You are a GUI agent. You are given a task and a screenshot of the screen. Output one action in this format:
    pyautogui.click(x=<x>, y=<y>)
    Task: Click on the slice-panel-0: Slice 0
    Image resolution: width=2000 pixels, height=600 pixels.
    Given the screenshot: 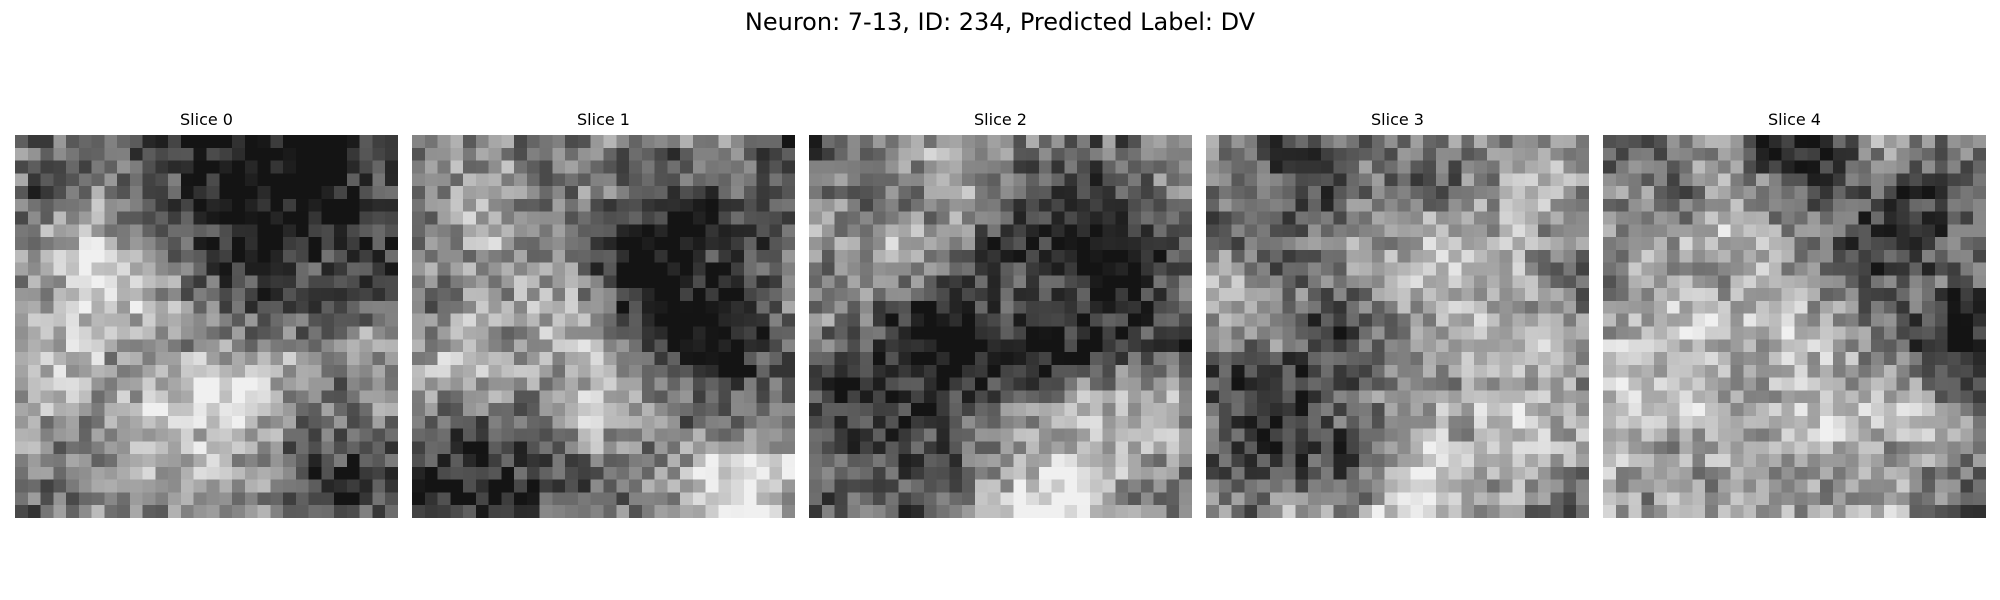 What is the action you would take?
    pyautogui.click(x=206, y=314)
    